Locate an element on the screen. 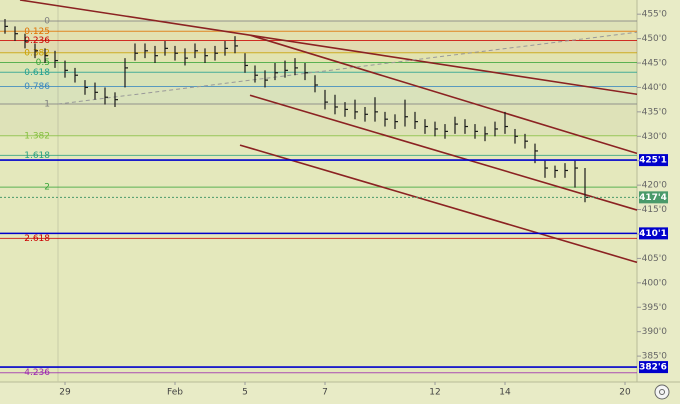  fib-label: 4.236 is located at coordinates (37, 373).